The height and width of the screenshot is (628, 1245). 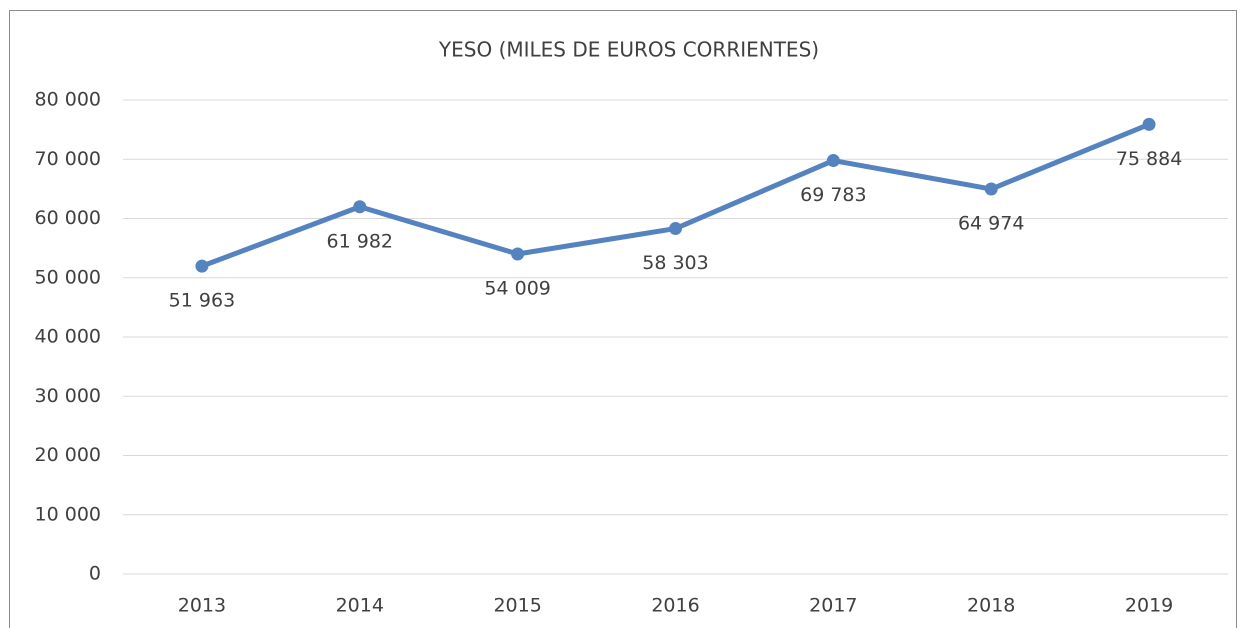 What do you see at coordinates (991, 606) in the screenshot?
I see `x-tick-label: 2018` at bounding box center [991, 606].